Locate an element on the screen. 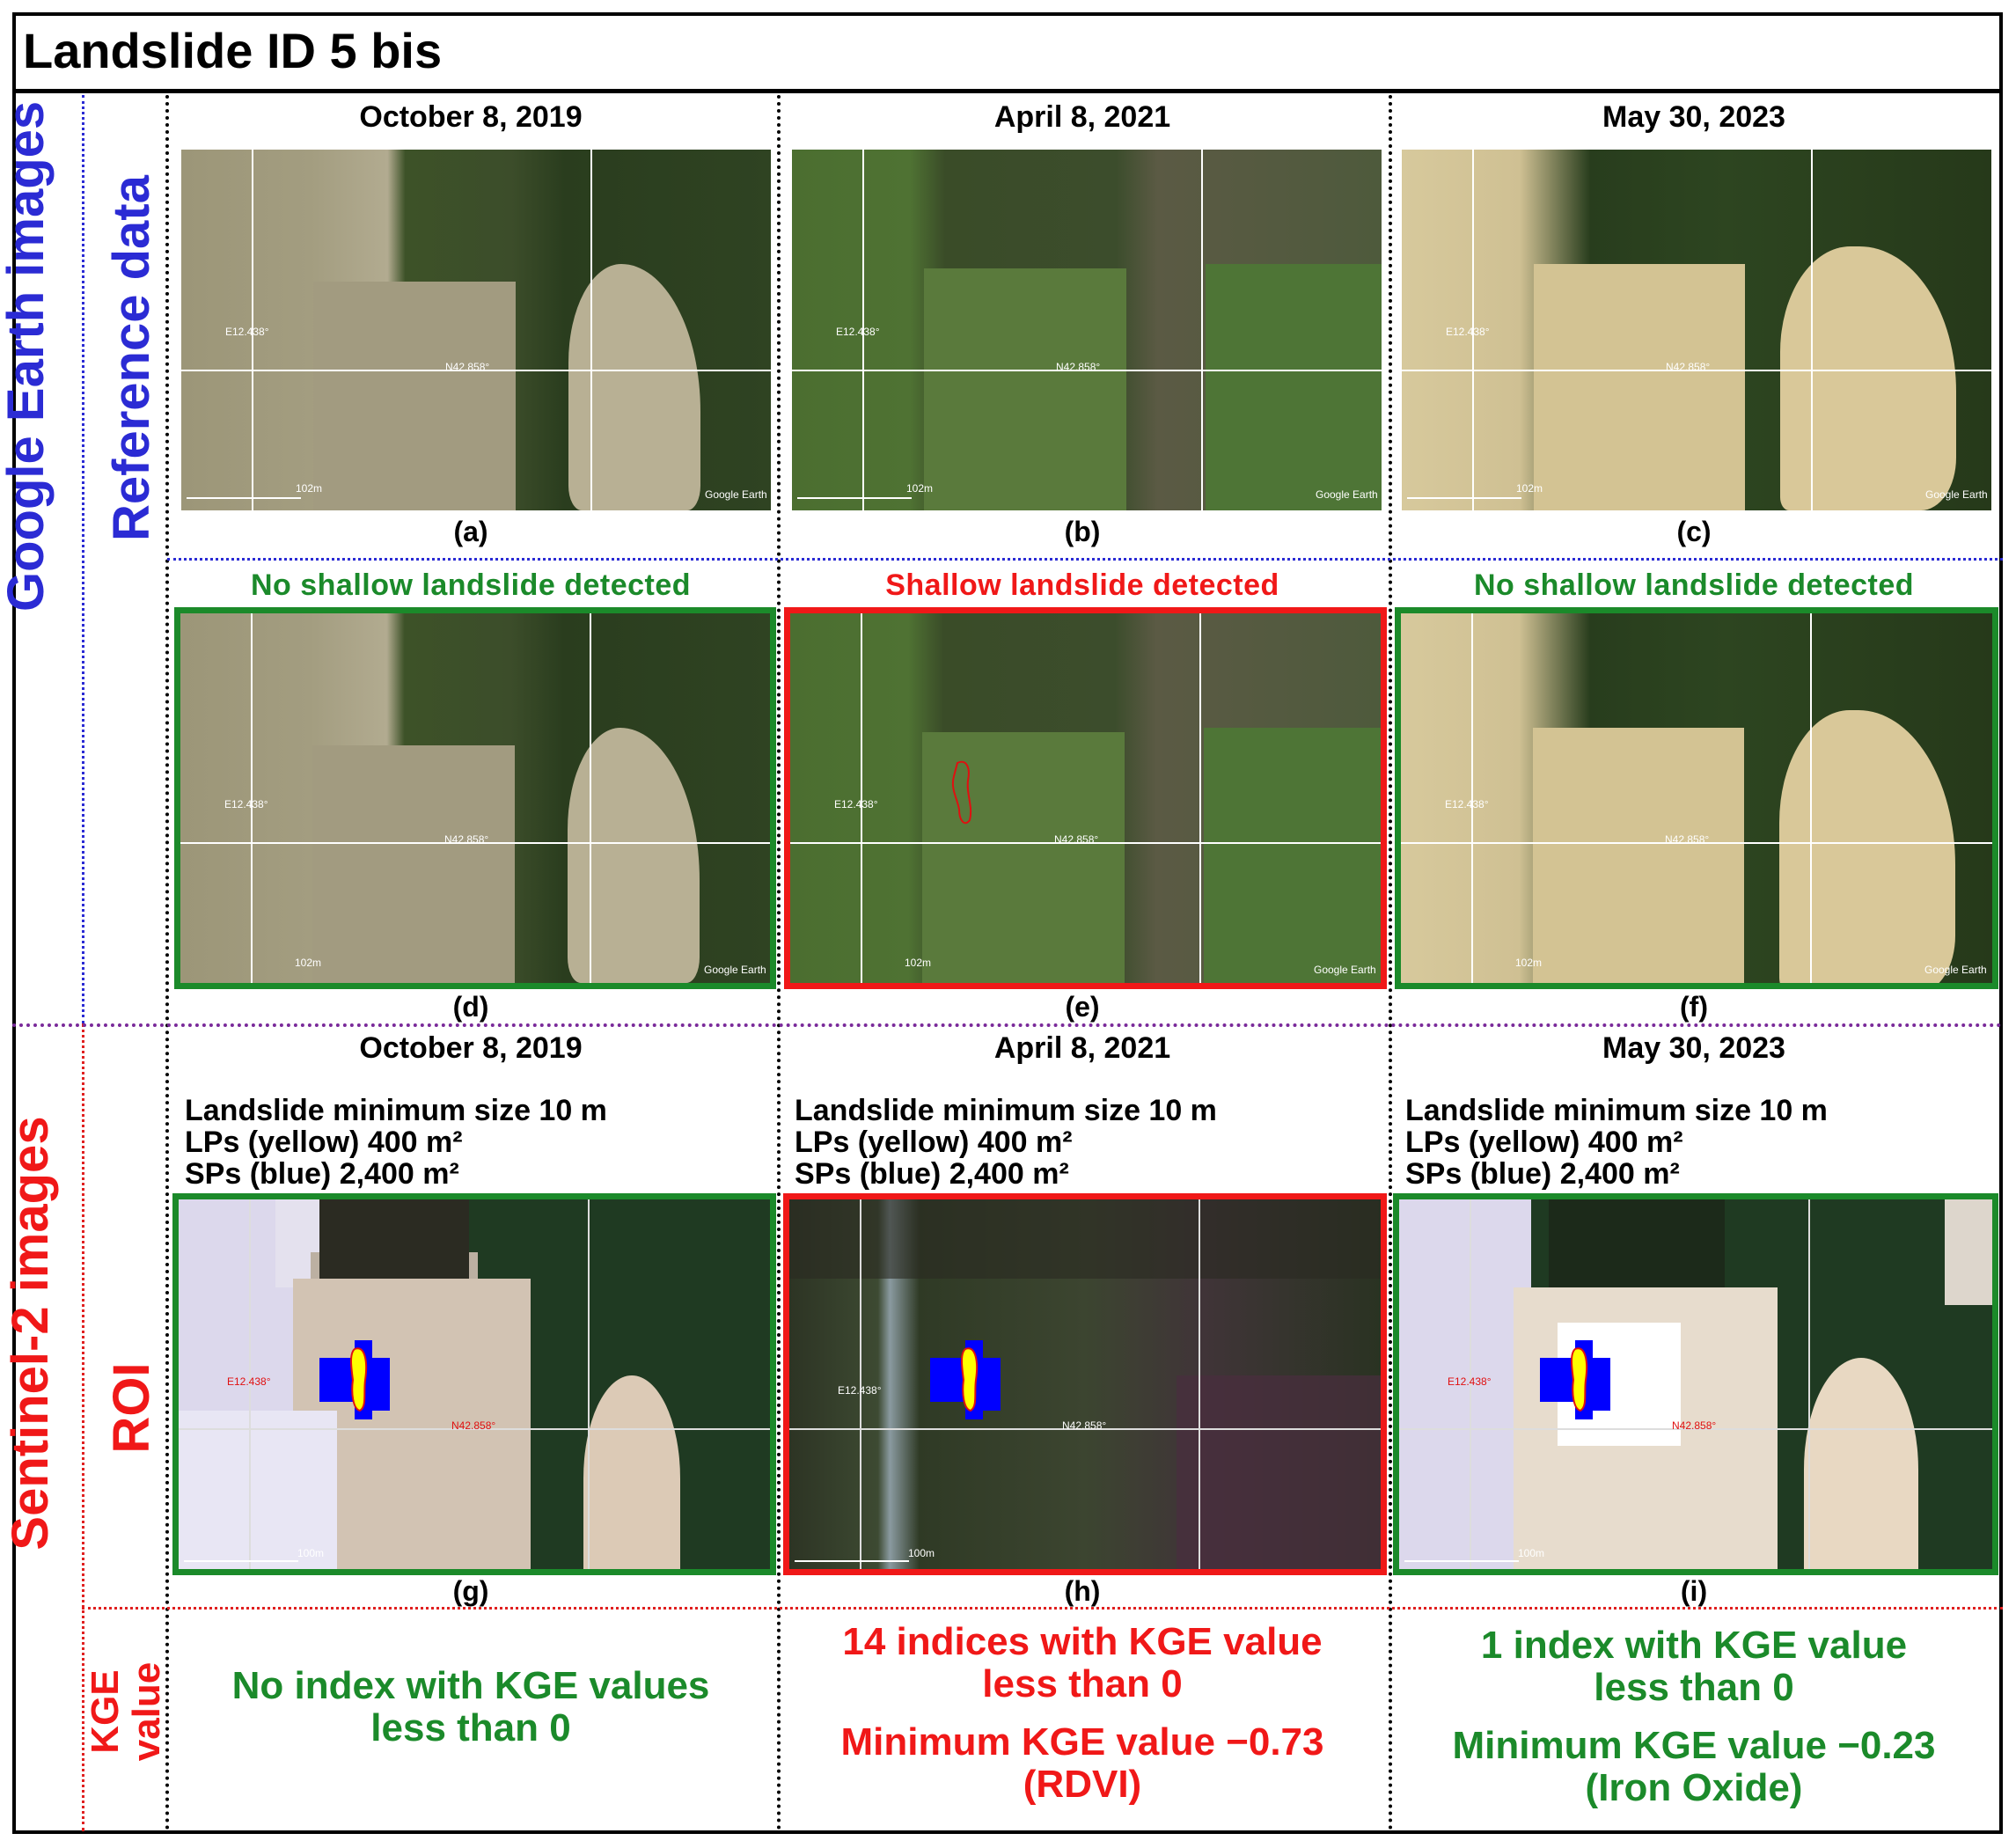 This screenshot has height=1848, width=2016. lon-label-f: E12.438° is located at coordinates (1467, 804).